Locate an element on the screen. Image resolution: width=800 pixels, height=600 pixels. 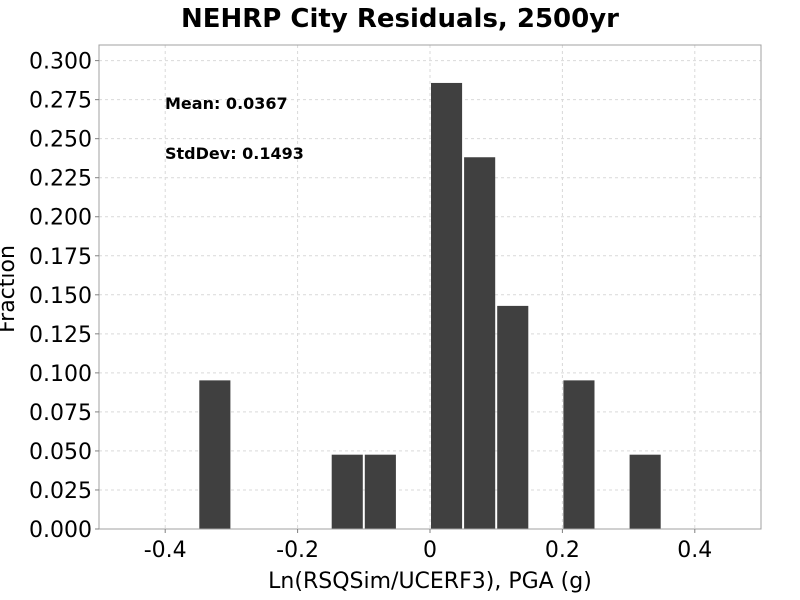
y-axis-label: Fraction is located at coordinates (10, 289).